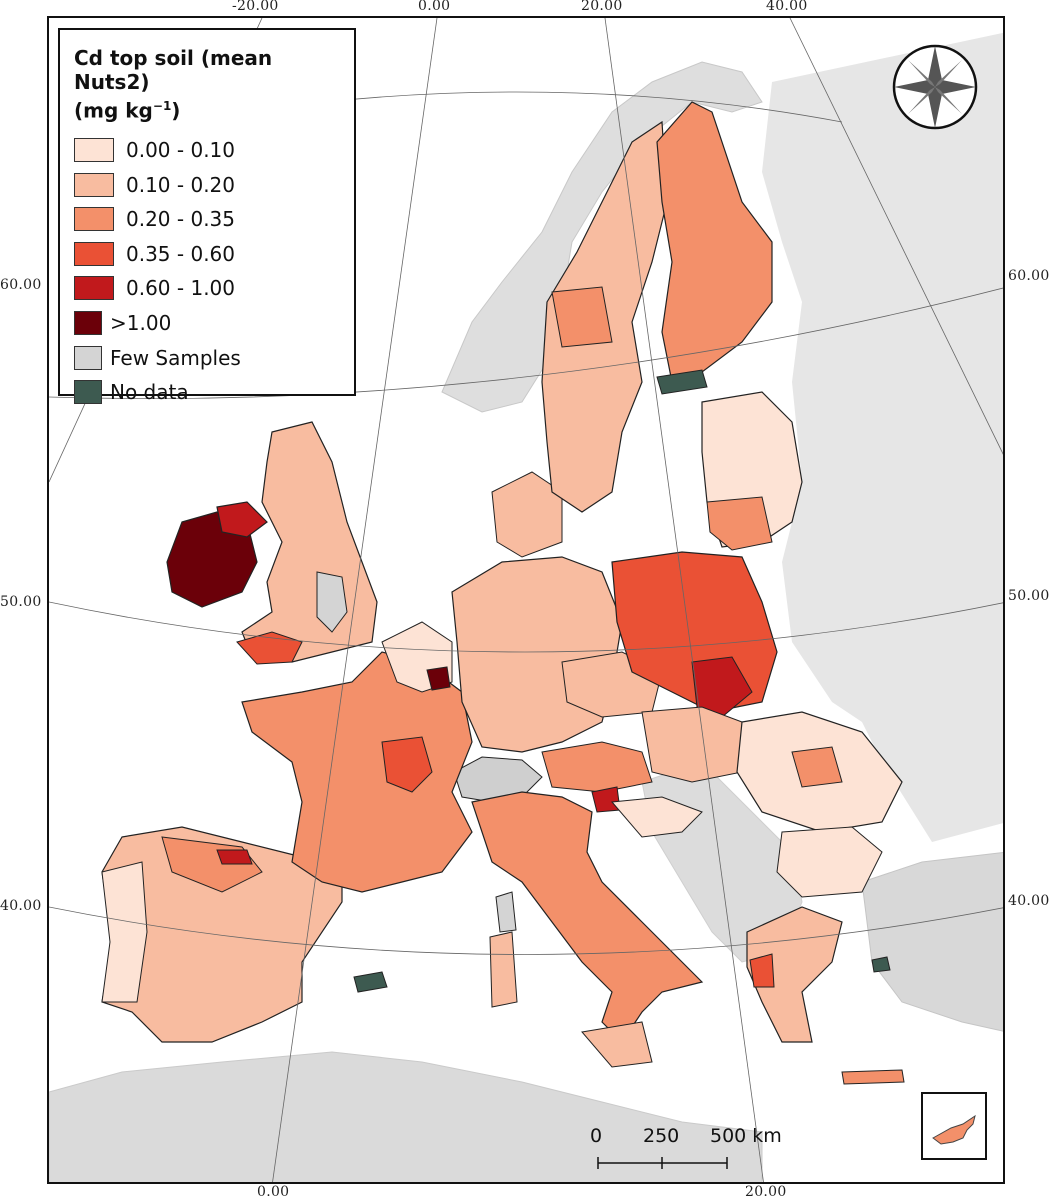 The width and height of the screenshot is (1054, 1200). Describe the element at coordinates (606, 799) in the screenshot. I see `region-slovenia` at that location.